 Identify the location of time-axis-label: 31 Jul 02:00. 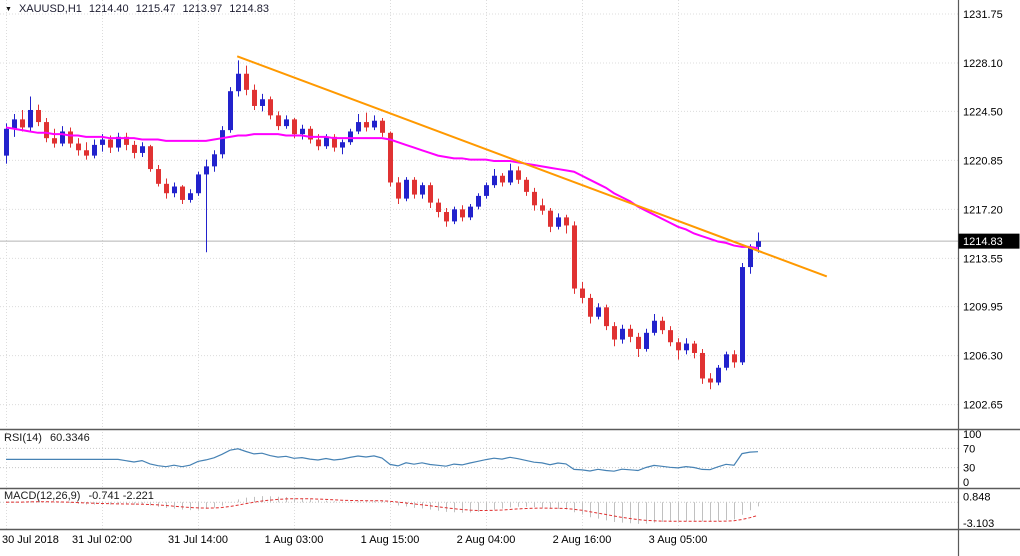
(102, 540).